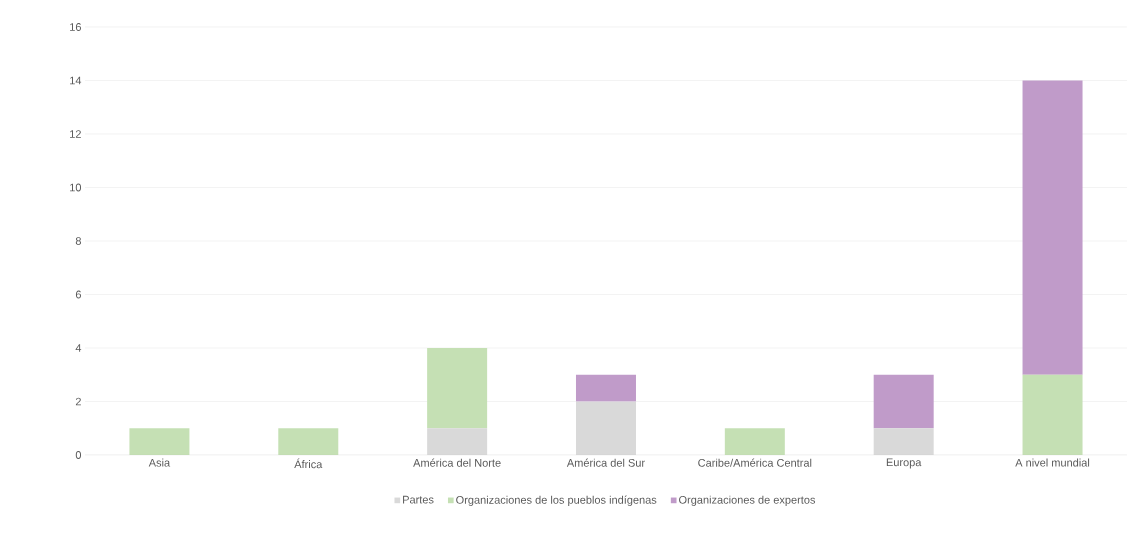 This screenshot has height=539, width=1131. I want to click on x-tick-label: África, so click(308, 463).